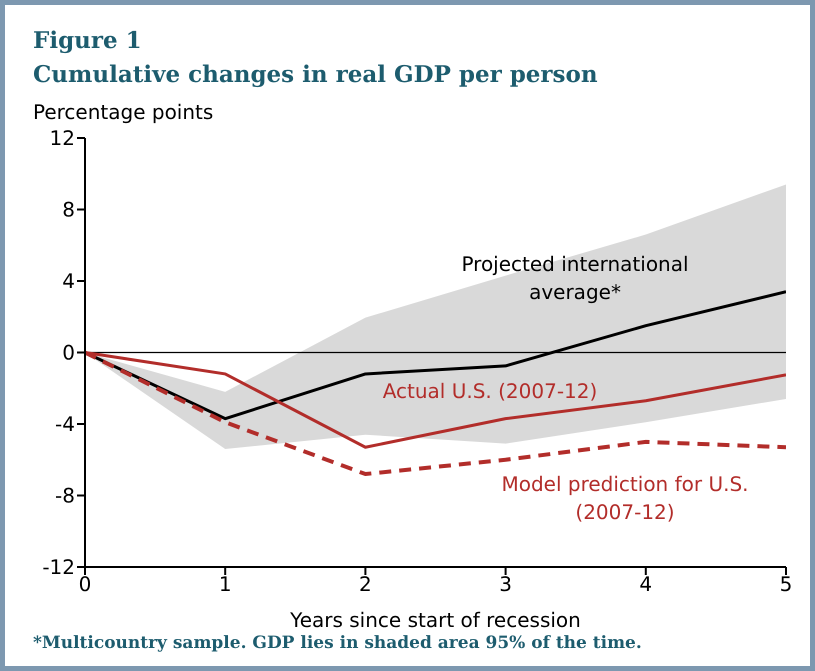 The image size is (815, 671). What do you see at coordinates (315, 74) in the screenshot?
I see `chart-subtitle: Cumulative changes in real GDP per person` at bounding box center [315, 74].